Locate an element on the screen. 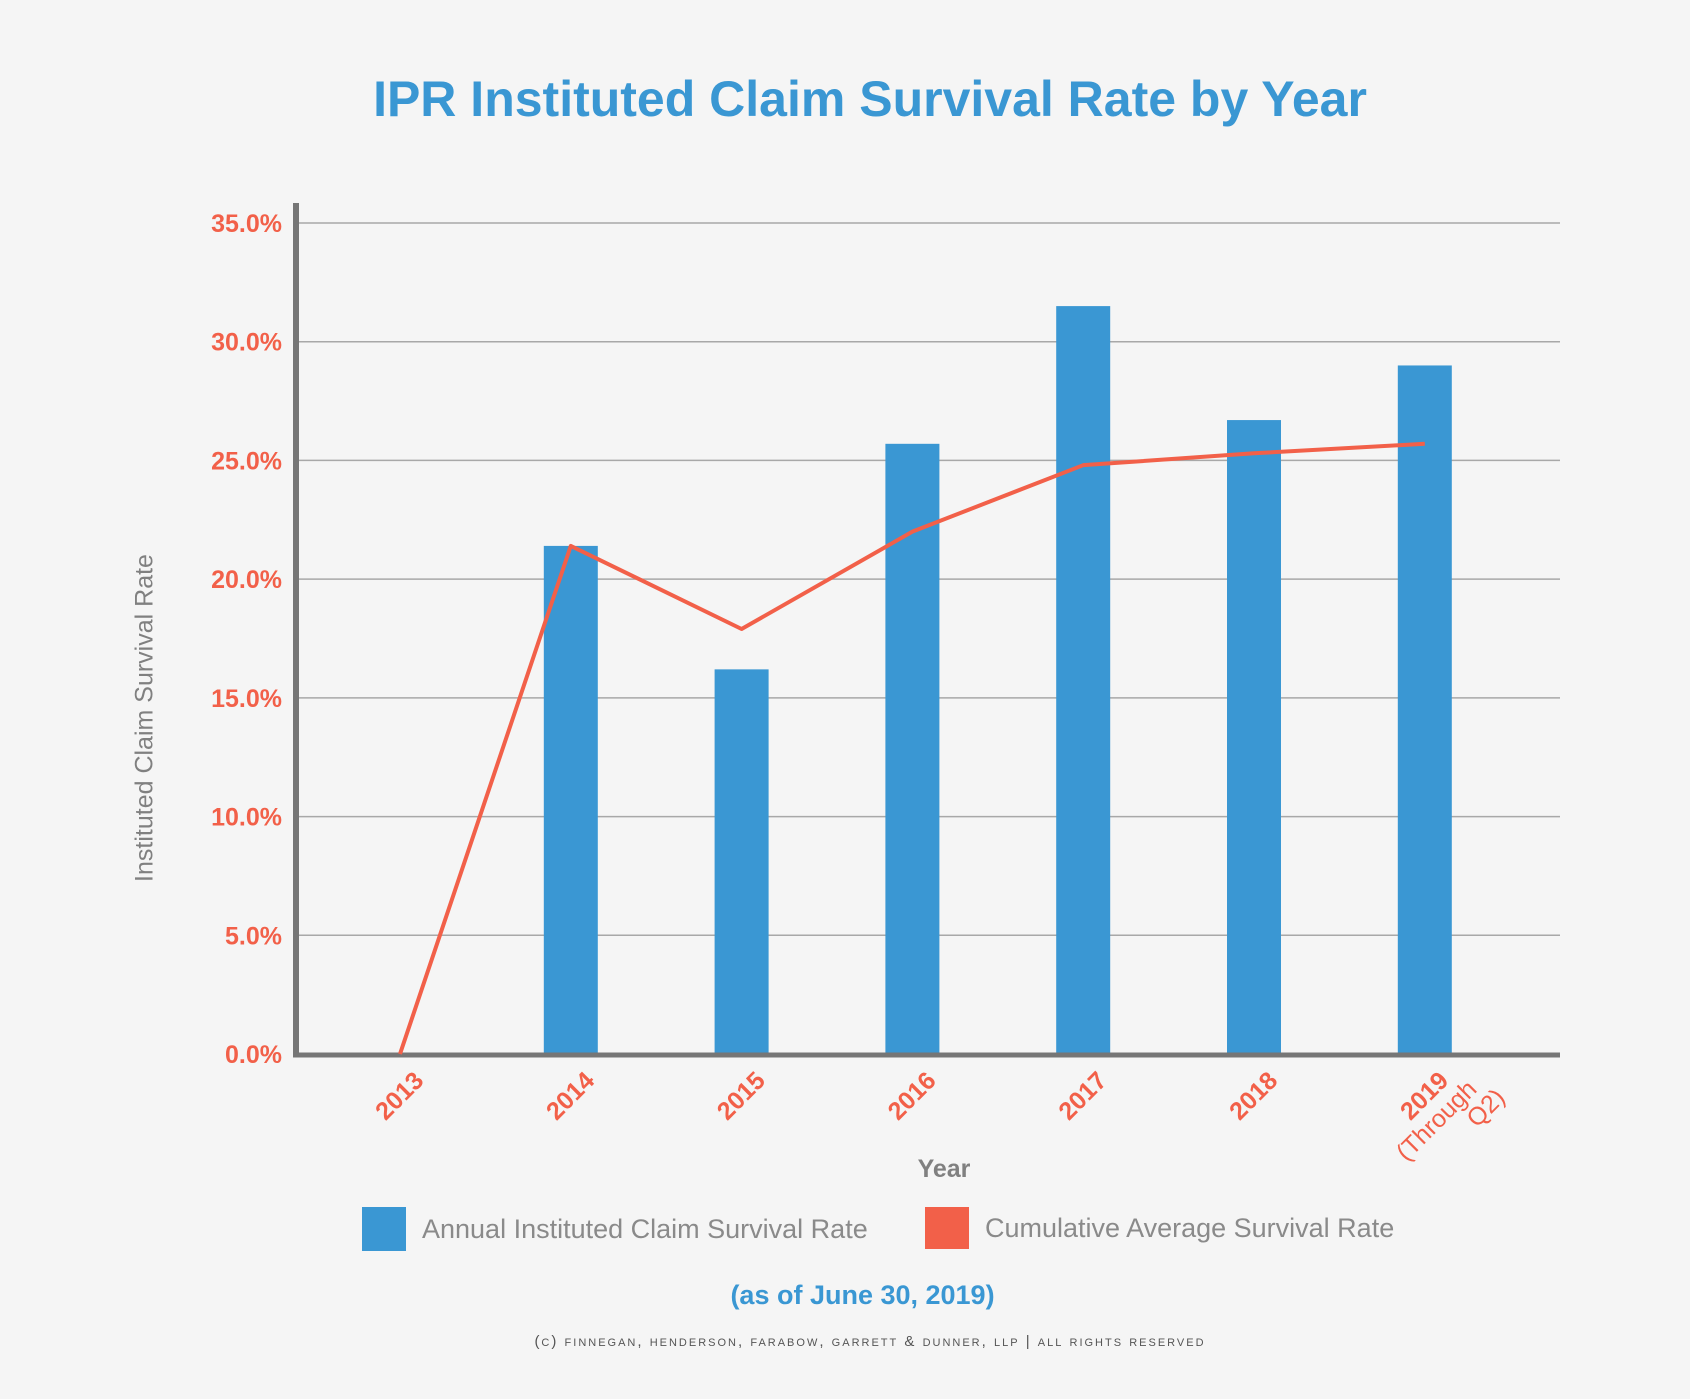 The width and height of the screenshot is (1690, 1399). x-tick-label: 2013 is located at coordinates (399, 1095).